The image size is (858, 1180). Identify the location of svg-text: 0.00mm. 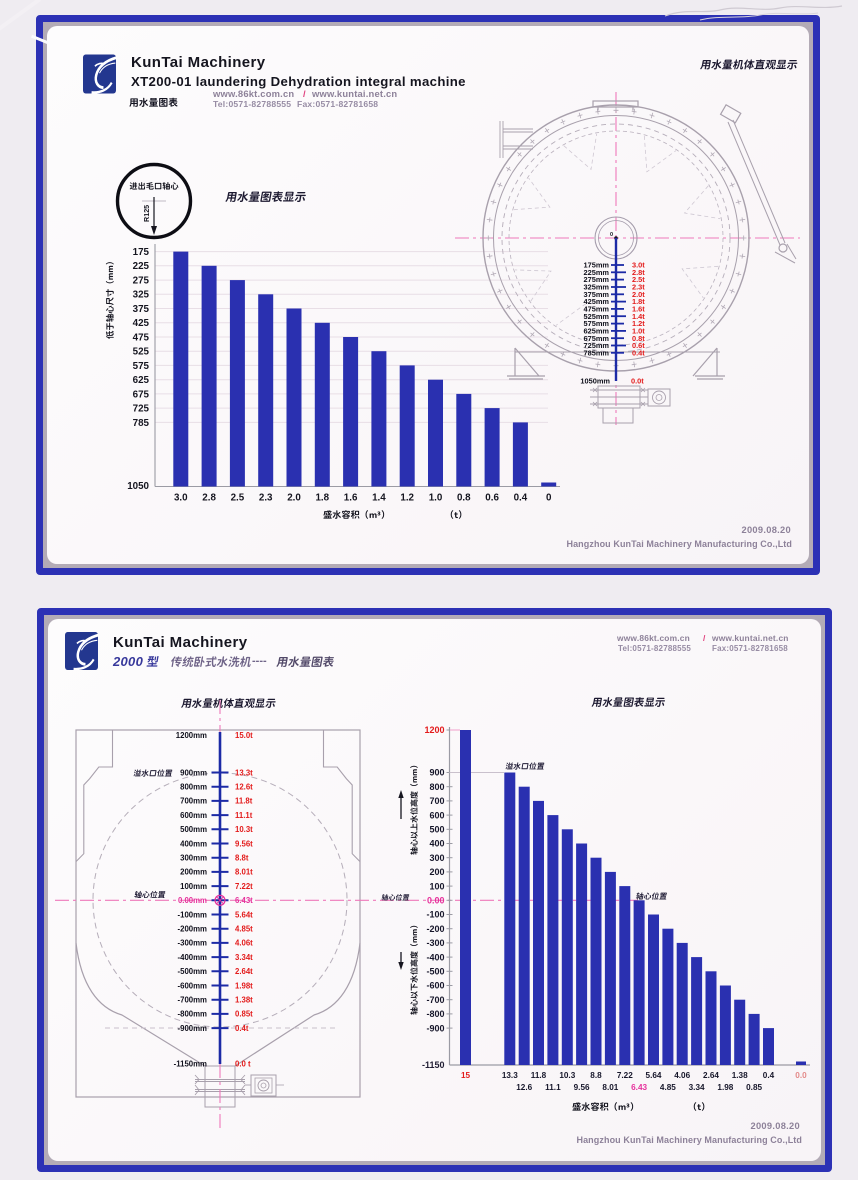
(192, 900).